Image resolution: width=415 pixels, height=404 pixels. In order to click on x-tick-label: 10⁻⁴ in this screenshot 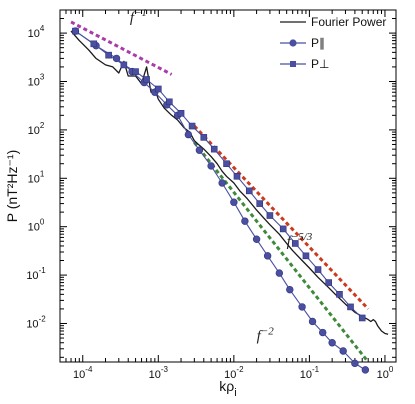, I will do `click(83, 373)`.